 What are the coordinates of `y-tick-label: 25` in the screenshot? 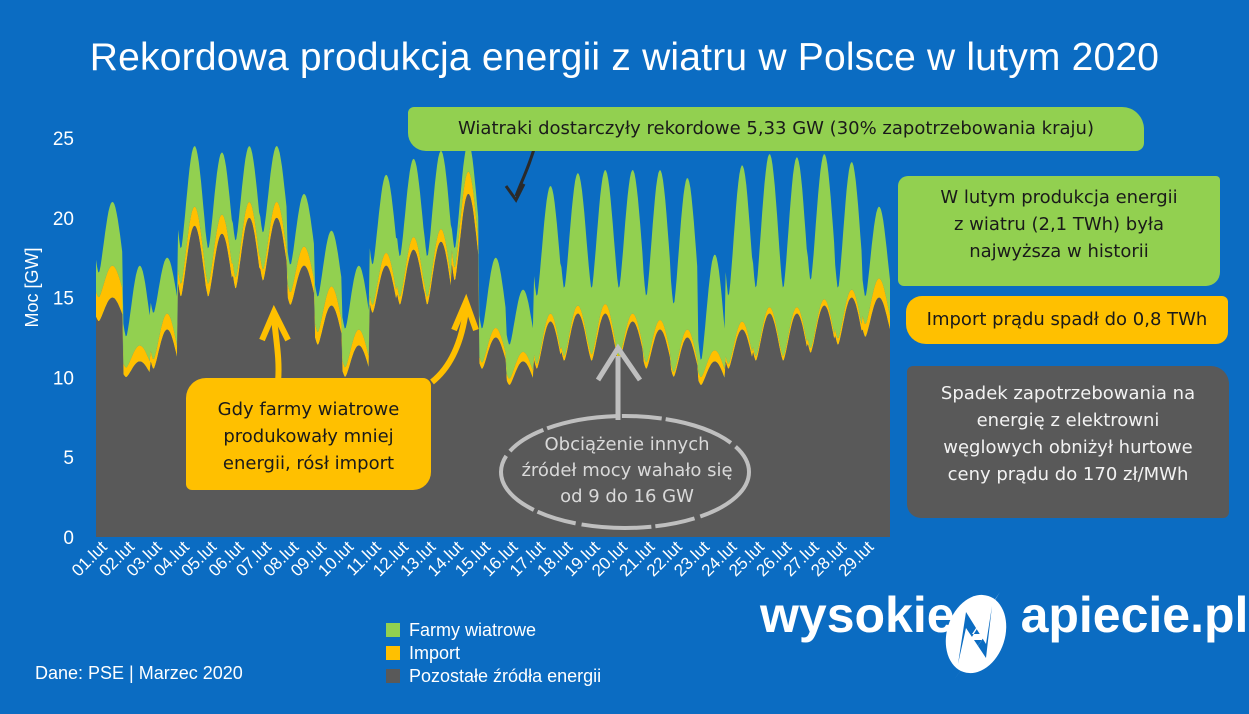 It's located at (63, 139).